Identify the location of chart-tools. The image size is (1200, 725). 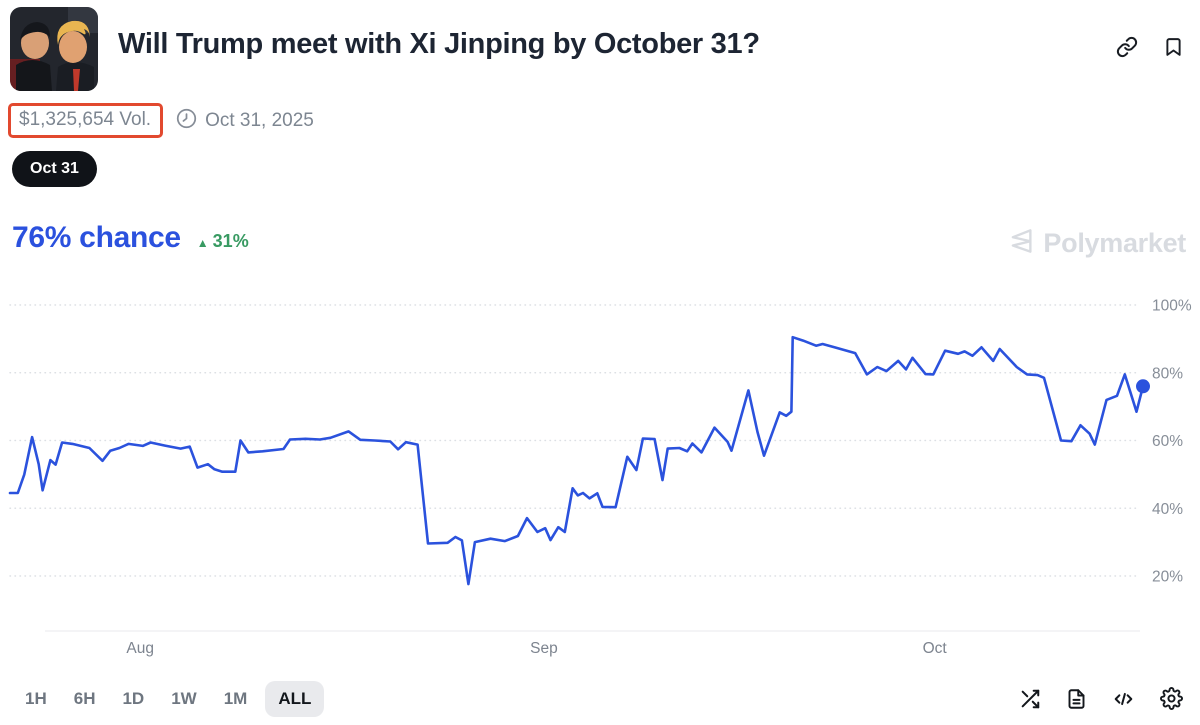
(1101, 698).